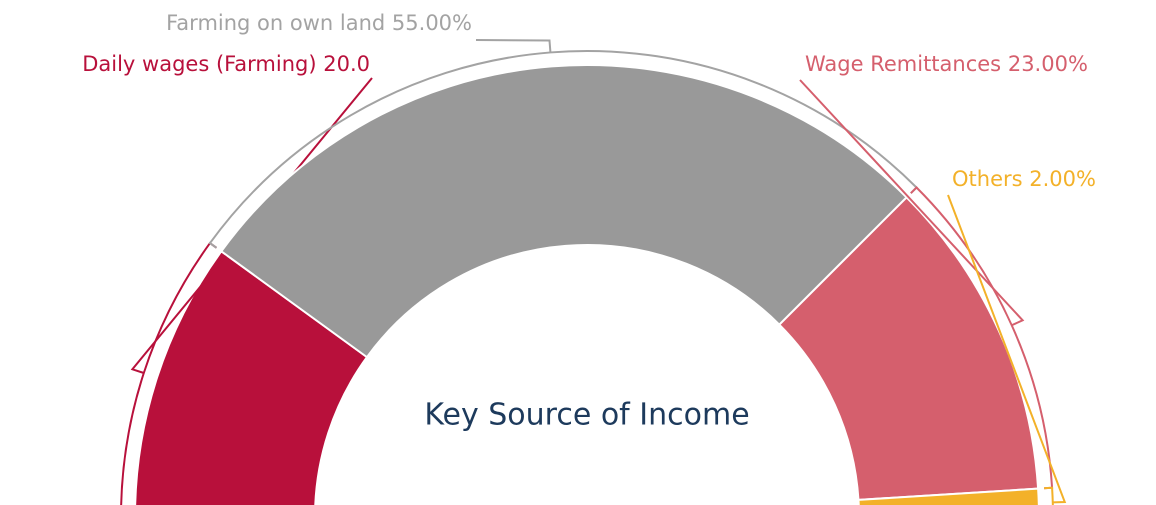 Image resolution: width=1156 pixels, height=505 pixels. I want to click on donut-segment, so click(948, 496).